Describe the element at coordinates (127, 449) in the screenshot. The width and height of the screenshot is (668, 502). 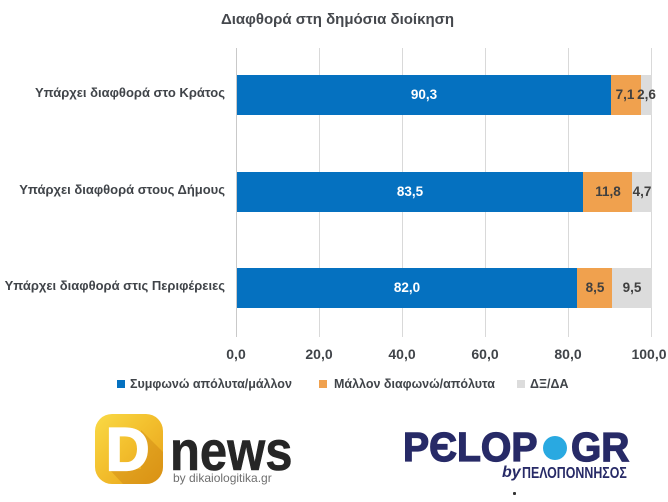
I see `svg-text: D` at that location.